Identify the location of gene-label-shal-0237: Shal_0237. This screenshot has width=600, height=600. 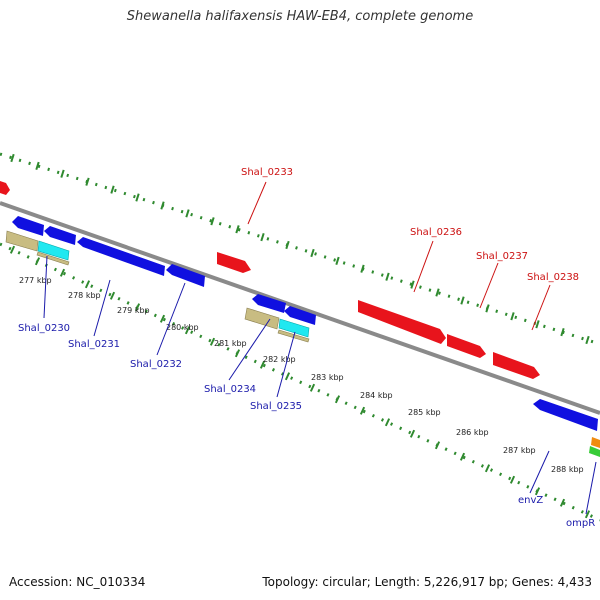
(502, 256).